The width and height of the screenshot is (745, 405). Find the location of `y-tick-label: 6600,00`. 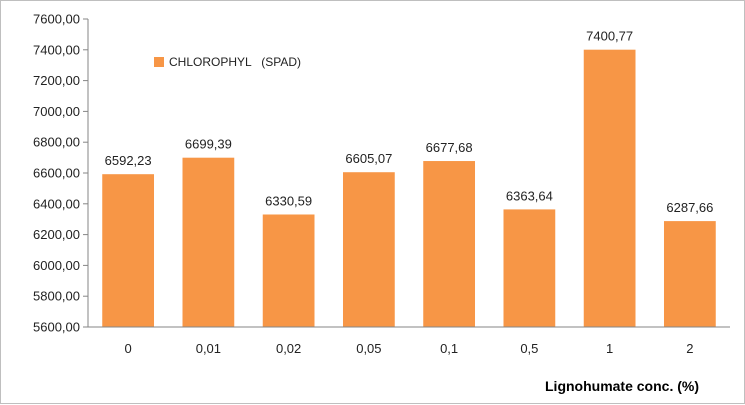

y-tick-label: 6600,00 is located at coordinates (56, 173).